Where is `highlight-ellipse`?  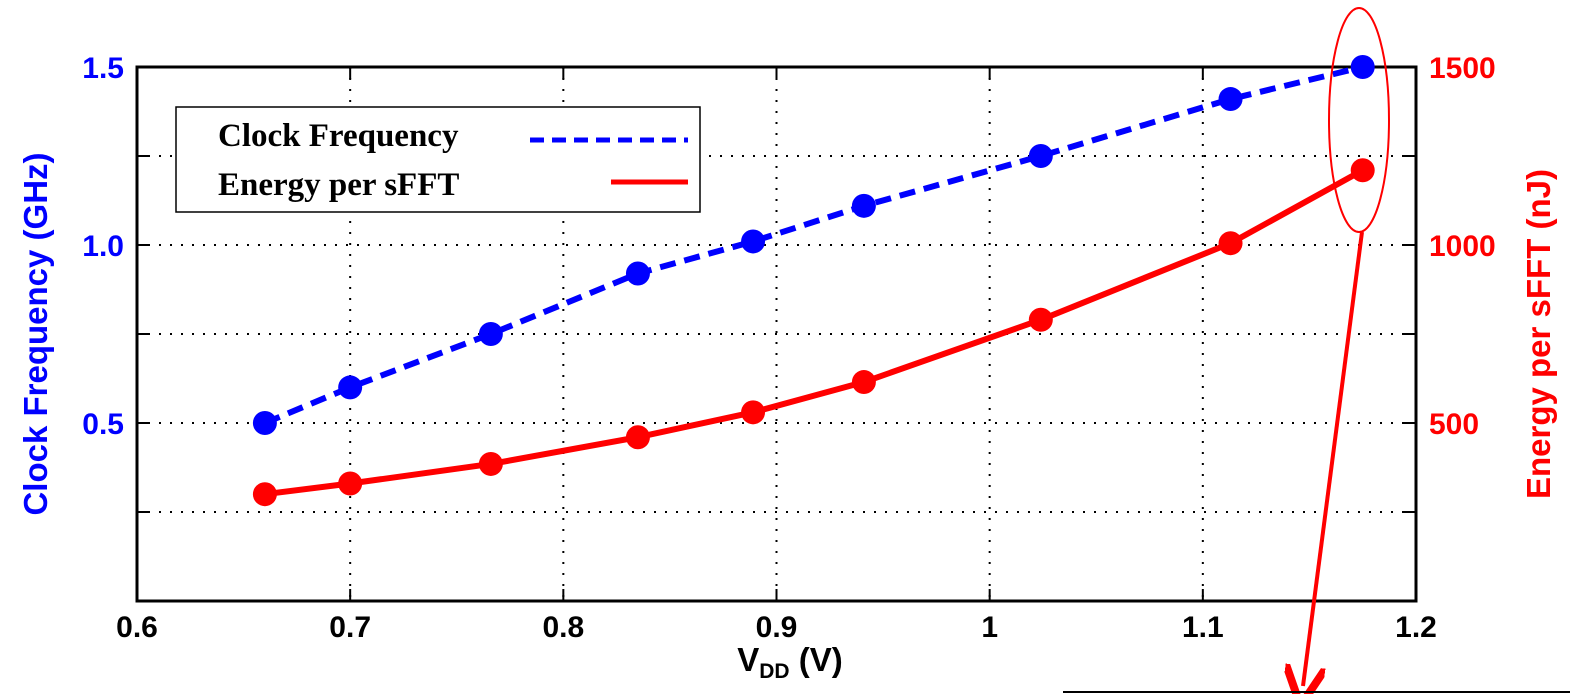
highlight-ellipse is located at coordinates (1359, 120).